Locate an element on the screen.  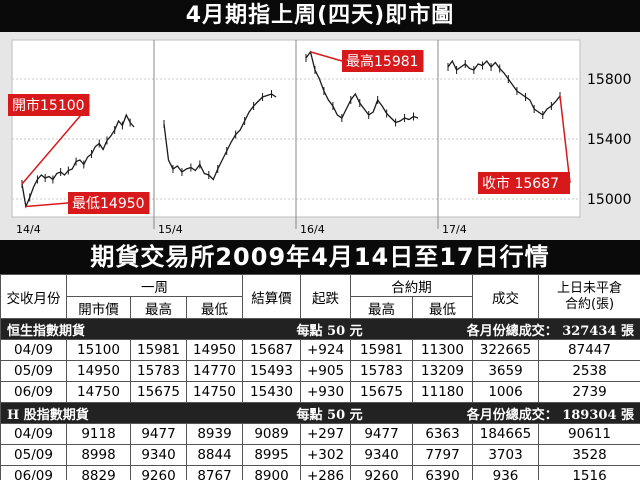
table-cell: 8767 is located at coordinates (214, 472).